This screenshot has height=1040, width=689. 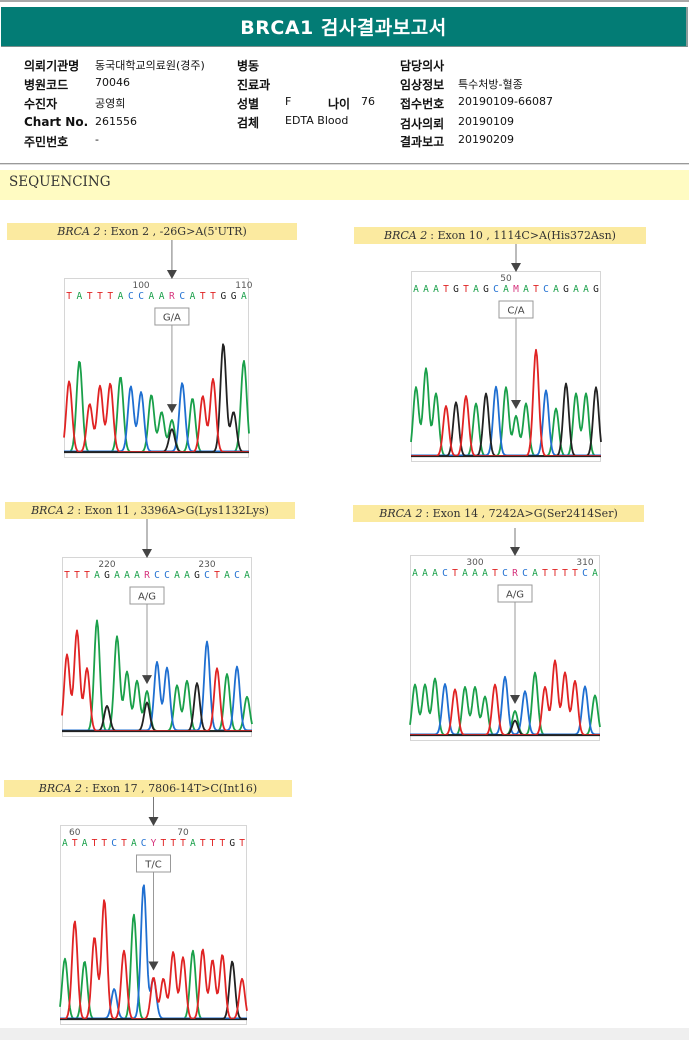 What do you see at coordinates (52, 66) in the screenshot?
I see `field-label-institution: 의뢰기관명` at bounding box center [52, 66].